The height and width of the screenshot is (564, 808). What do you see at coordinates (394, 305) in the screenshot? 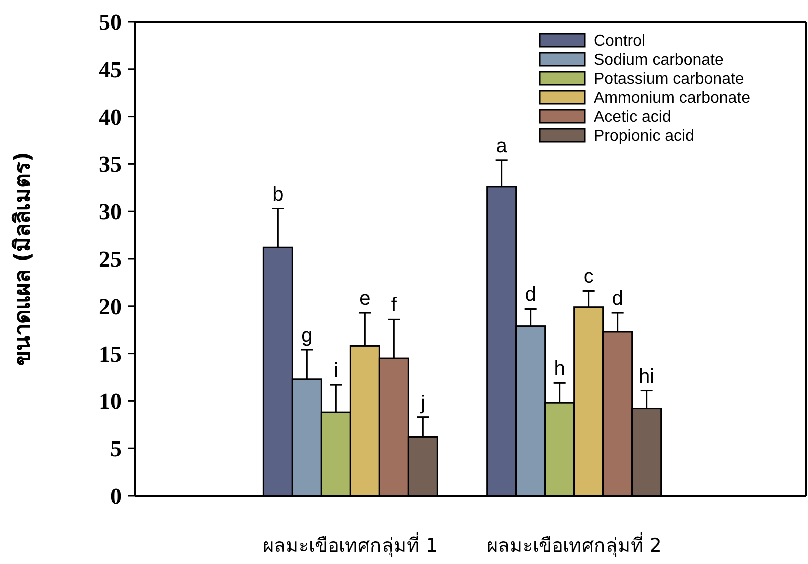
I see `annotation: f` at bounding box center [394, 305].